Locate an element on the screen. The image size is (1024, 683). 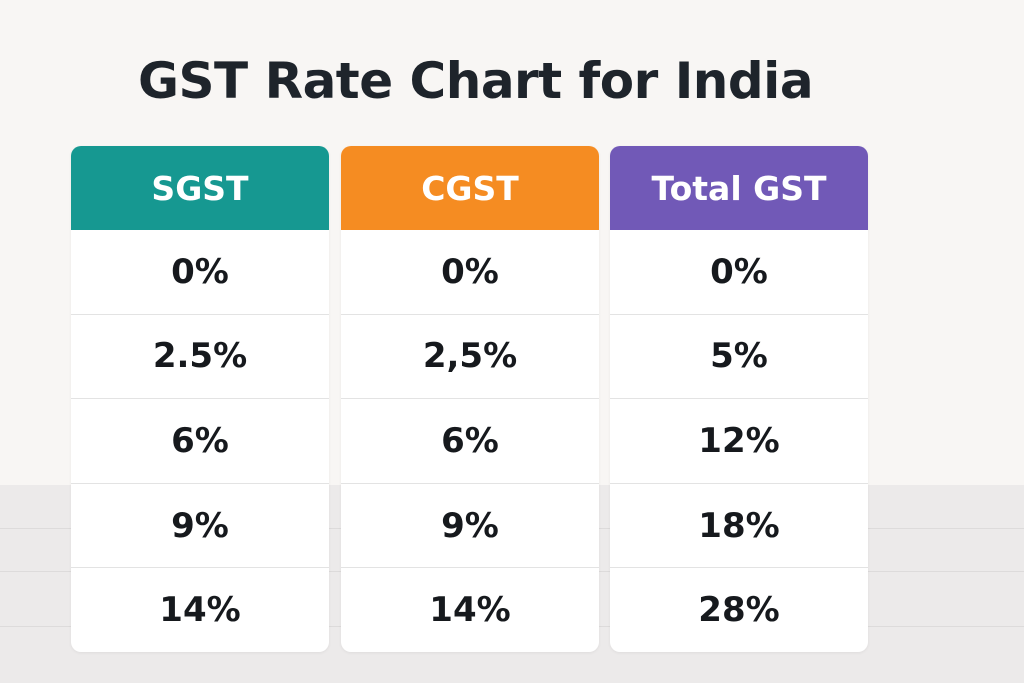
table-cell-total-gst: 0% is located at coordinates (739, 272).